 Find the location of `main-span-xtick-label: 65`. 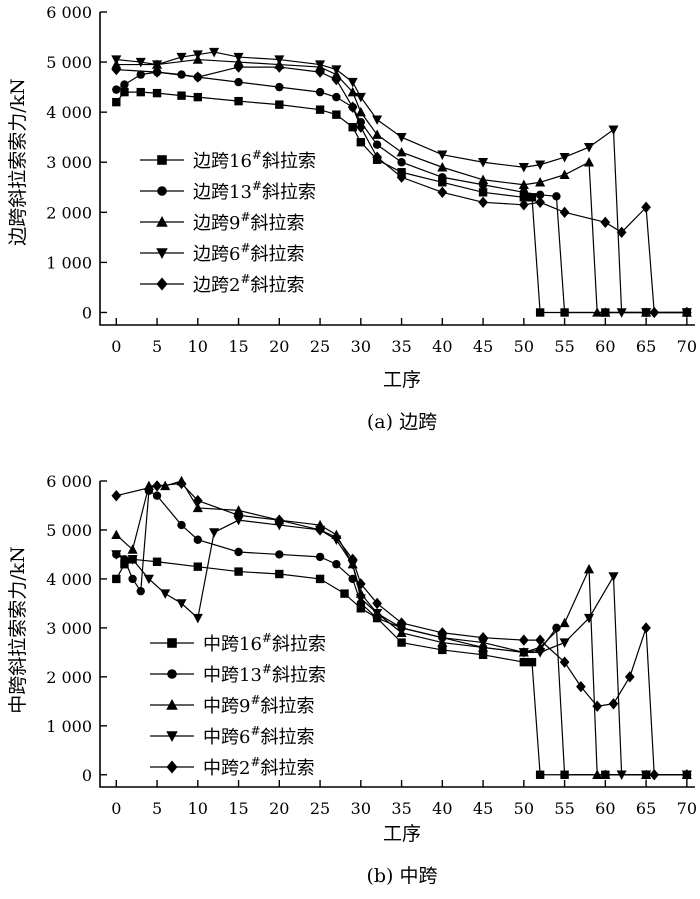

main-span-xtick-label: 65 is located at coordinates (646, 808).